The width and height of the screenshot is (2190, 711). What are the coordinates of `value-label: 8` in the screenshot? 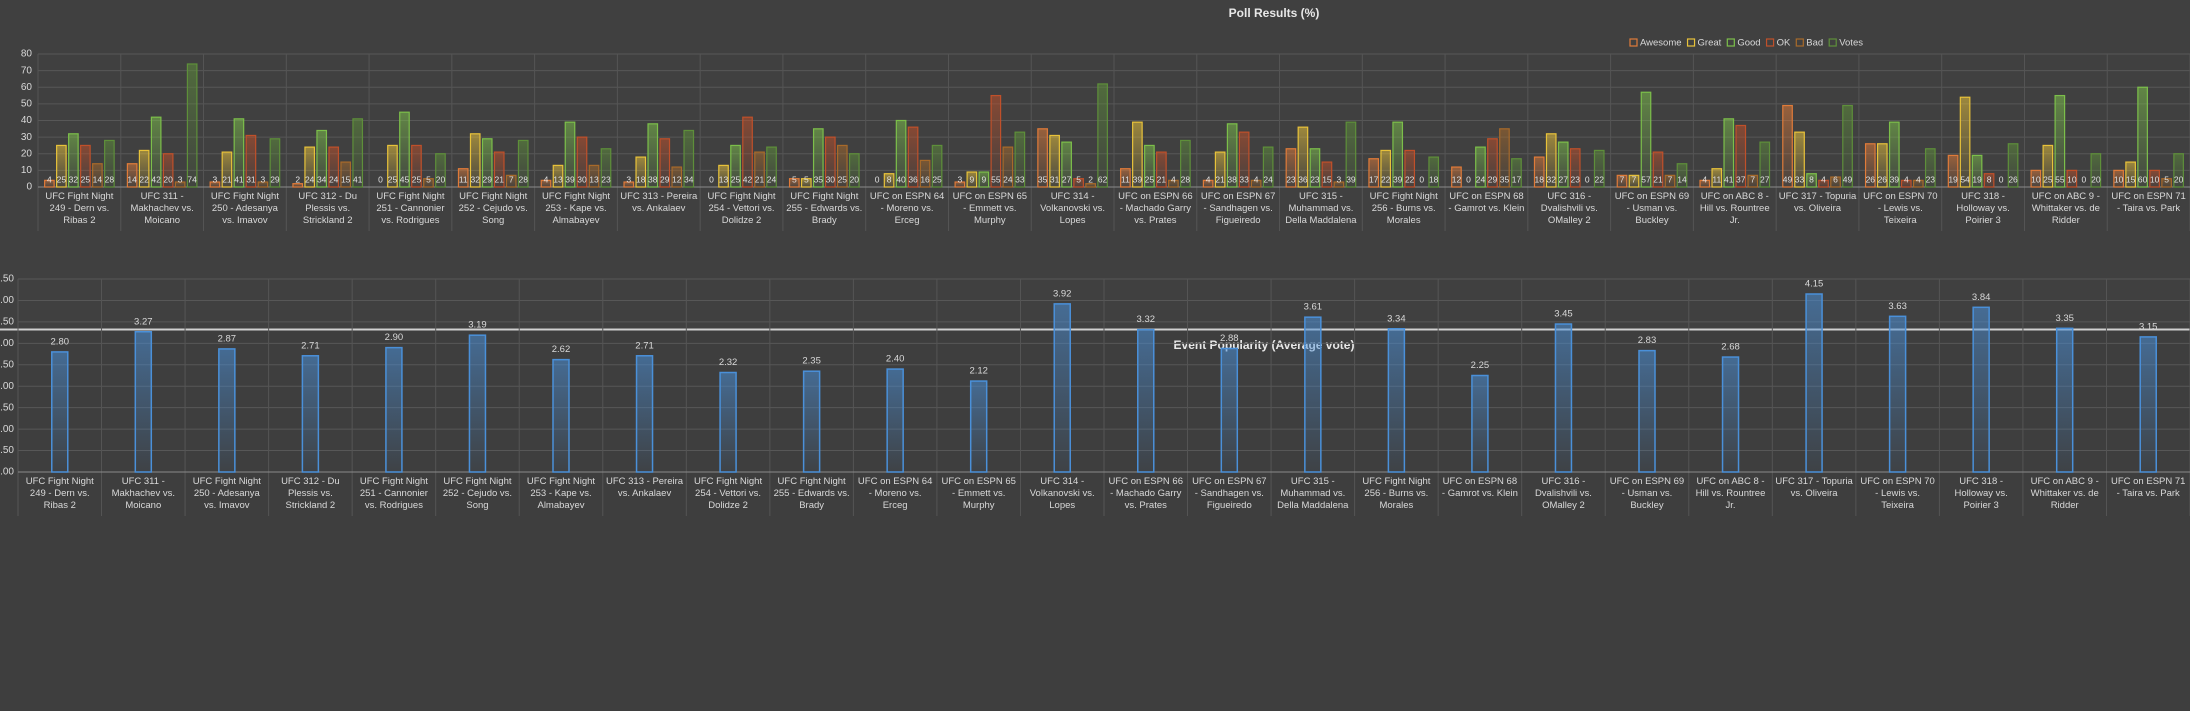 It's located at (1989, 179).